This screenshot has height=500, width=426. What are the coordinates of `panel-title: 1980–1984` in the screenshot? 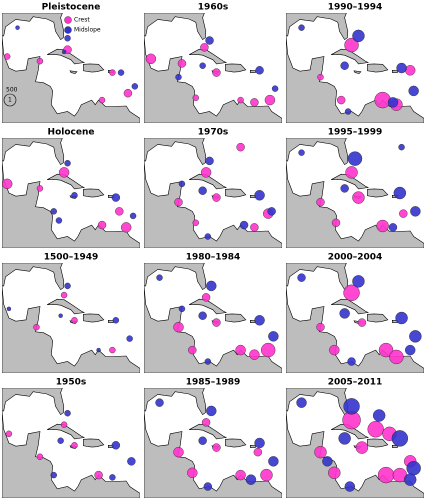 It's located at (213, 258).